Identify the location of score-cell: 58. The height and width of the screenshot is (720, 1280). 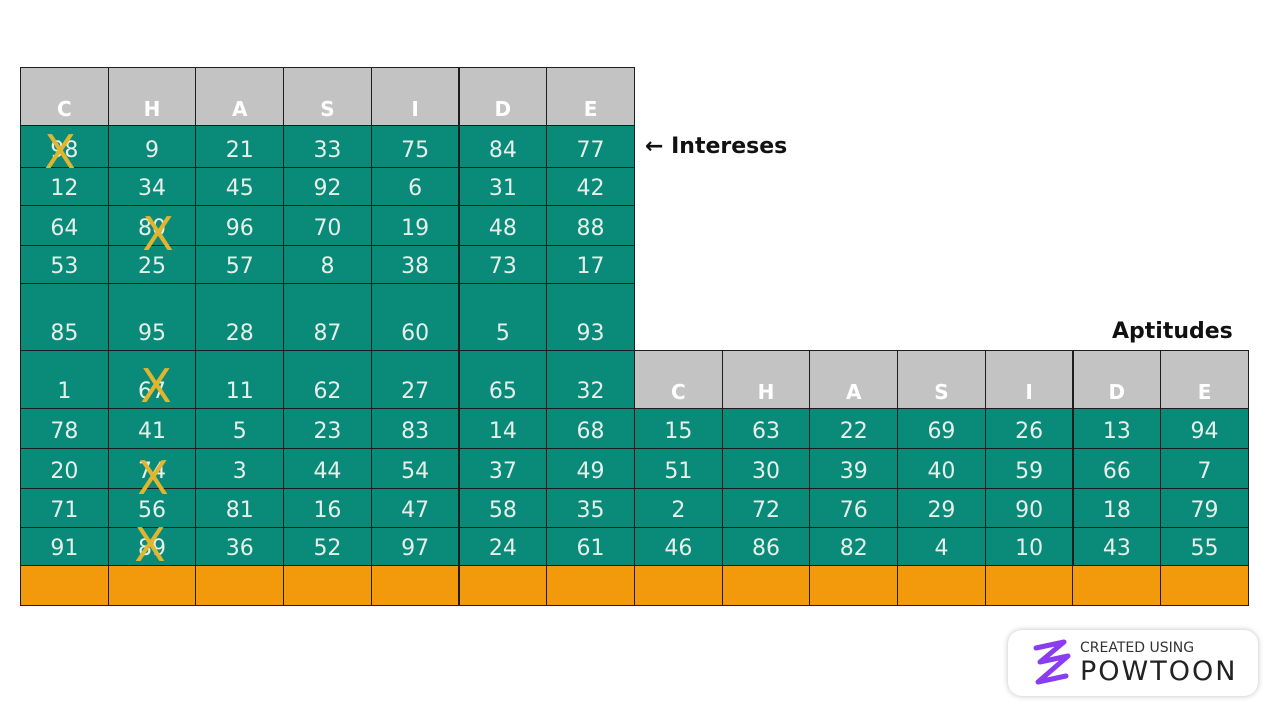
(503, 508).